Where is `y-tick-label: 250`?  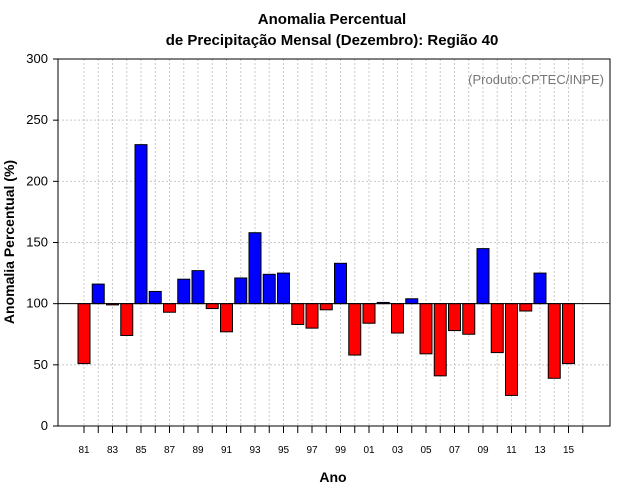 y-tick-label: 250 is located at coordinates (37, 119).